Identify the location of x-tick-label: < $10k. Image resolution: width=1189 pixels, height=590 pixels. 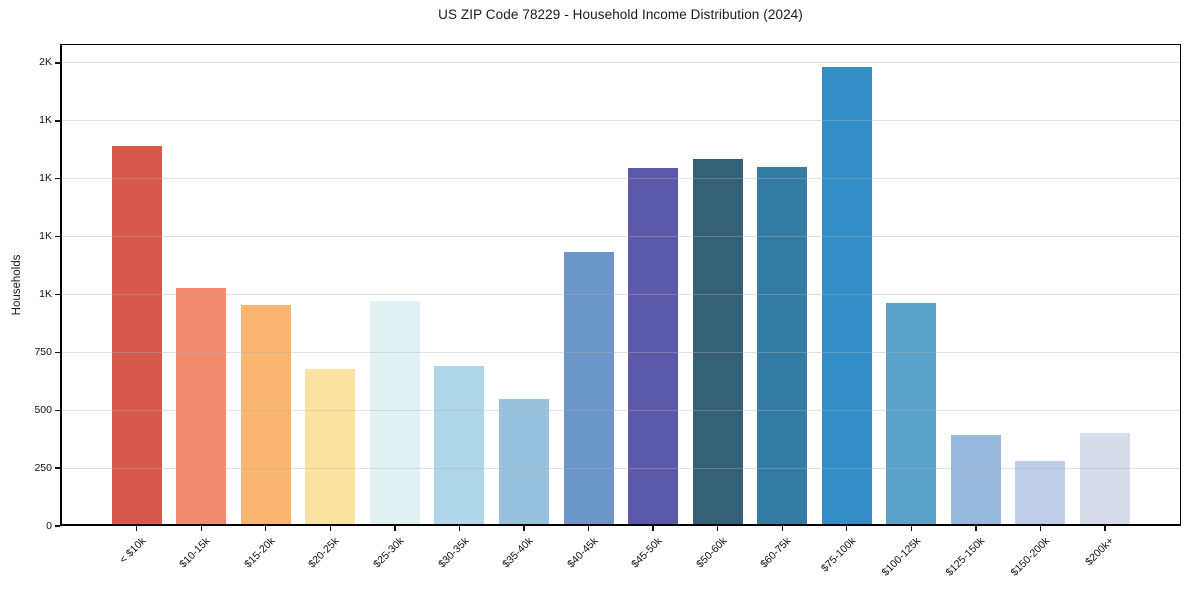
(133, 550).